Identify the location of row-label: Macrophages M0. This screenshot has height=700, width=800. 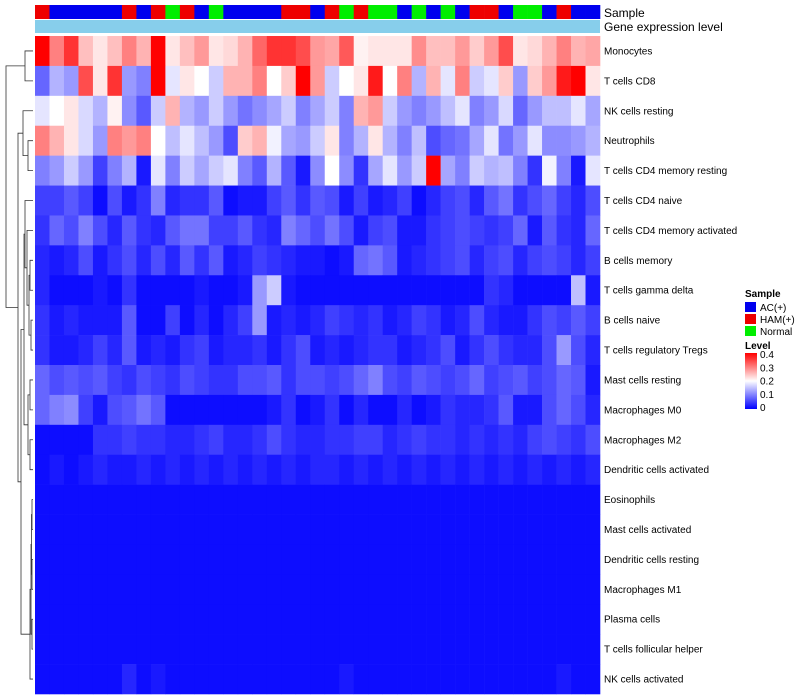
(643, 410).